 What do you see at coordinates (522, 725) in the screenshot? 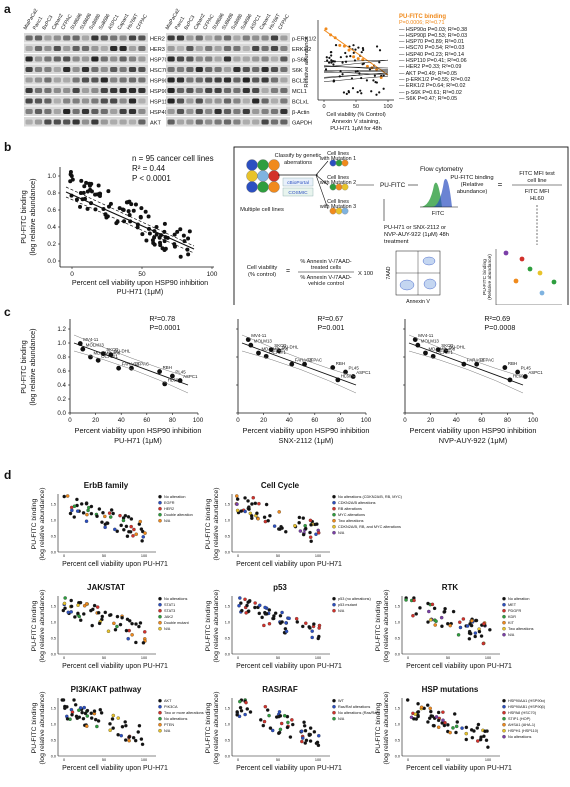
I see `legend-item: AHSA1 (AHA-1)` at bounding box center [522, 725].